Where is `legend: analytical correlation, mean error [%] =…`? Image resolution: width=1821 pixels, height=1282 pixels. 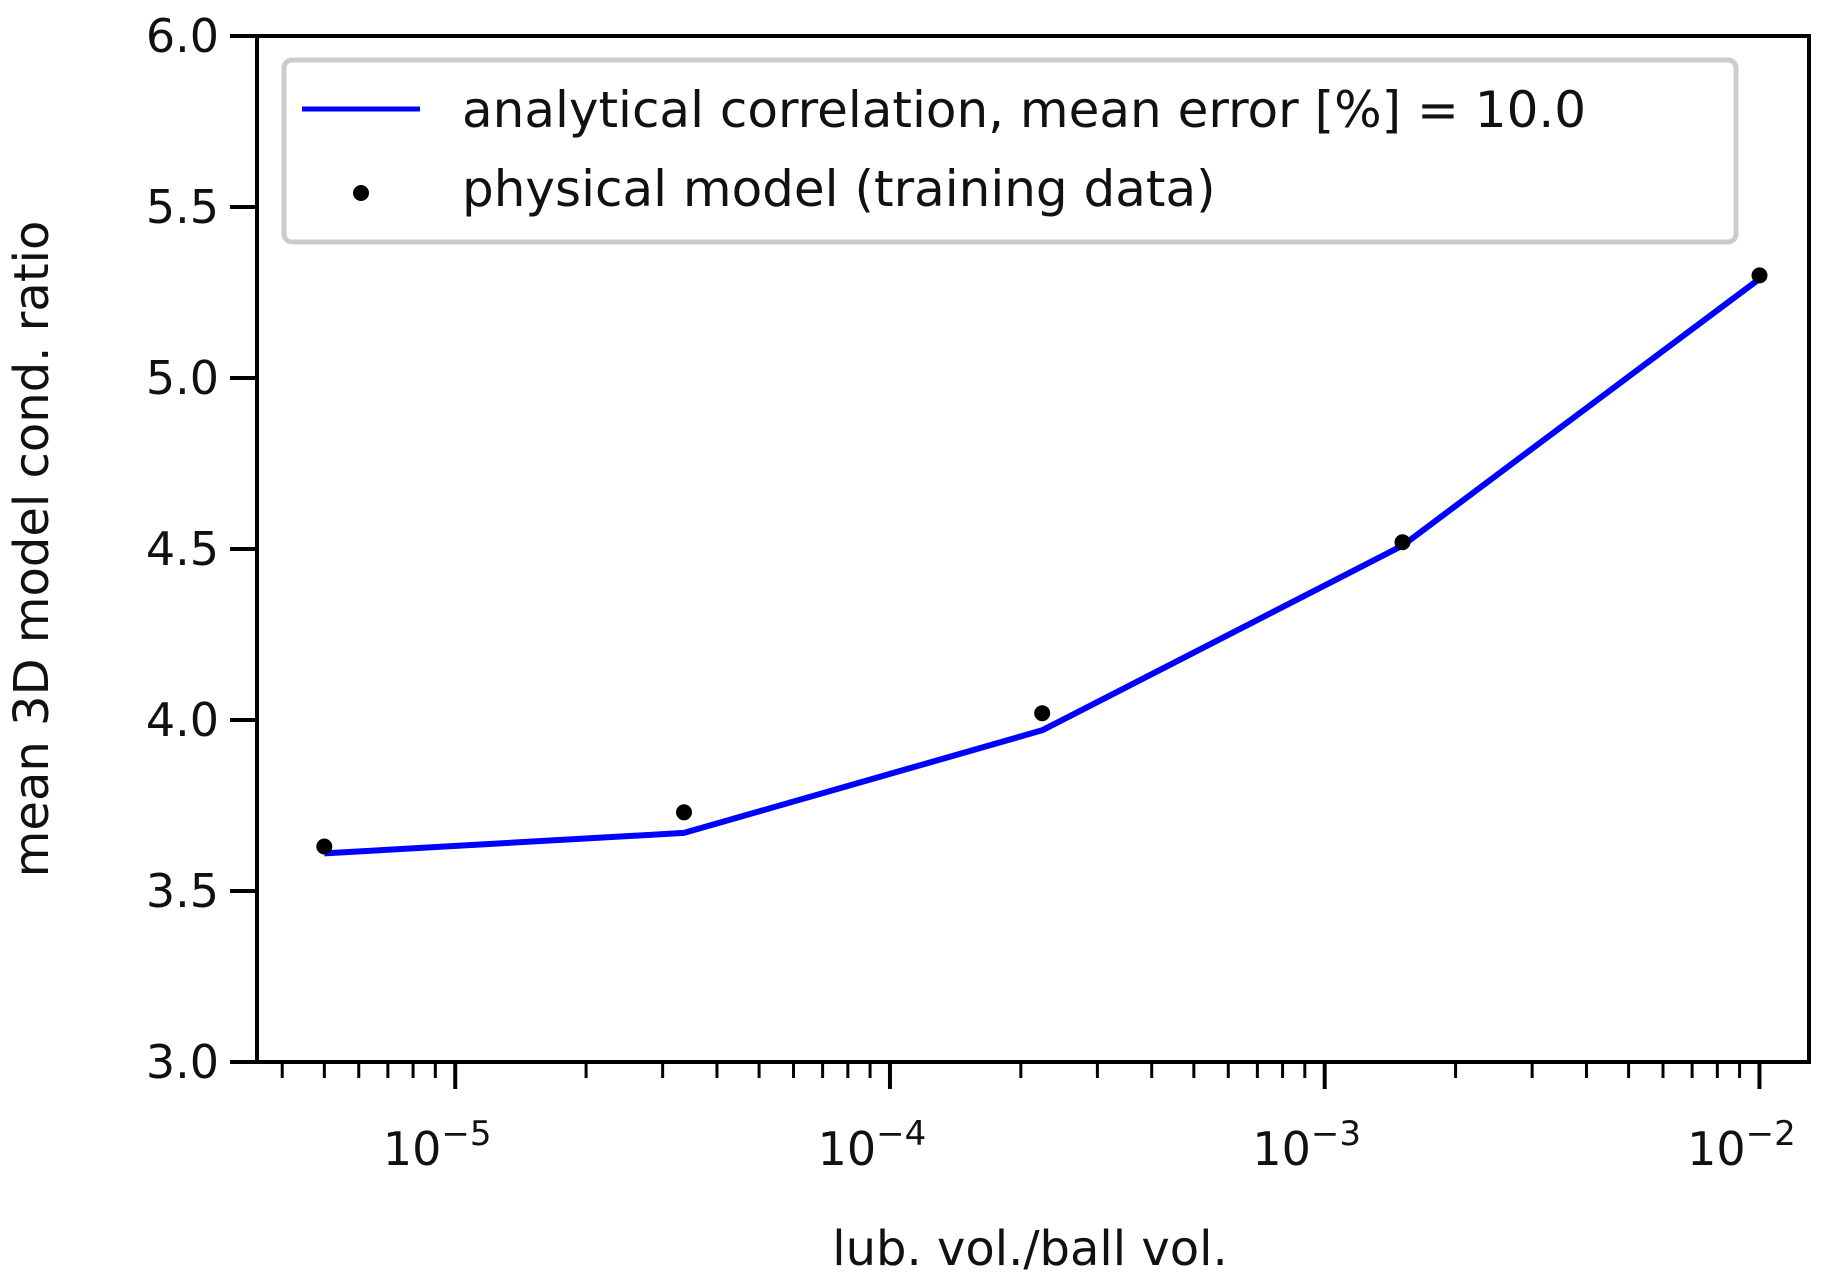
legend: analytical correlation, mean error [%] =… is located at coordinates (1010, 151).